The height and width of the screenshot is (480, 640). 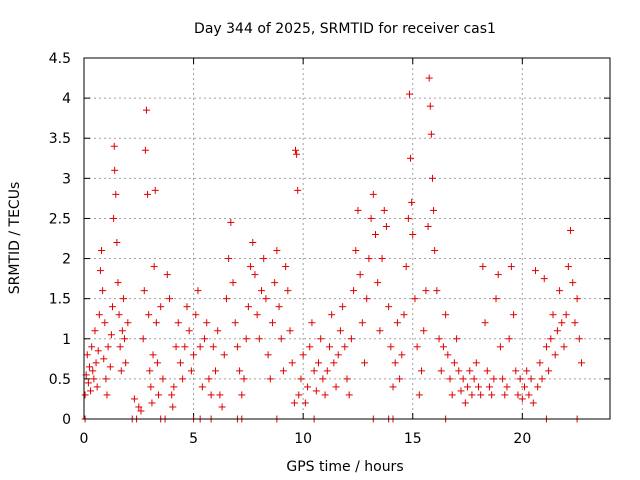 I want to click on x-tick-labels: 0 5 10 15 20, so click(x=306, y=439).